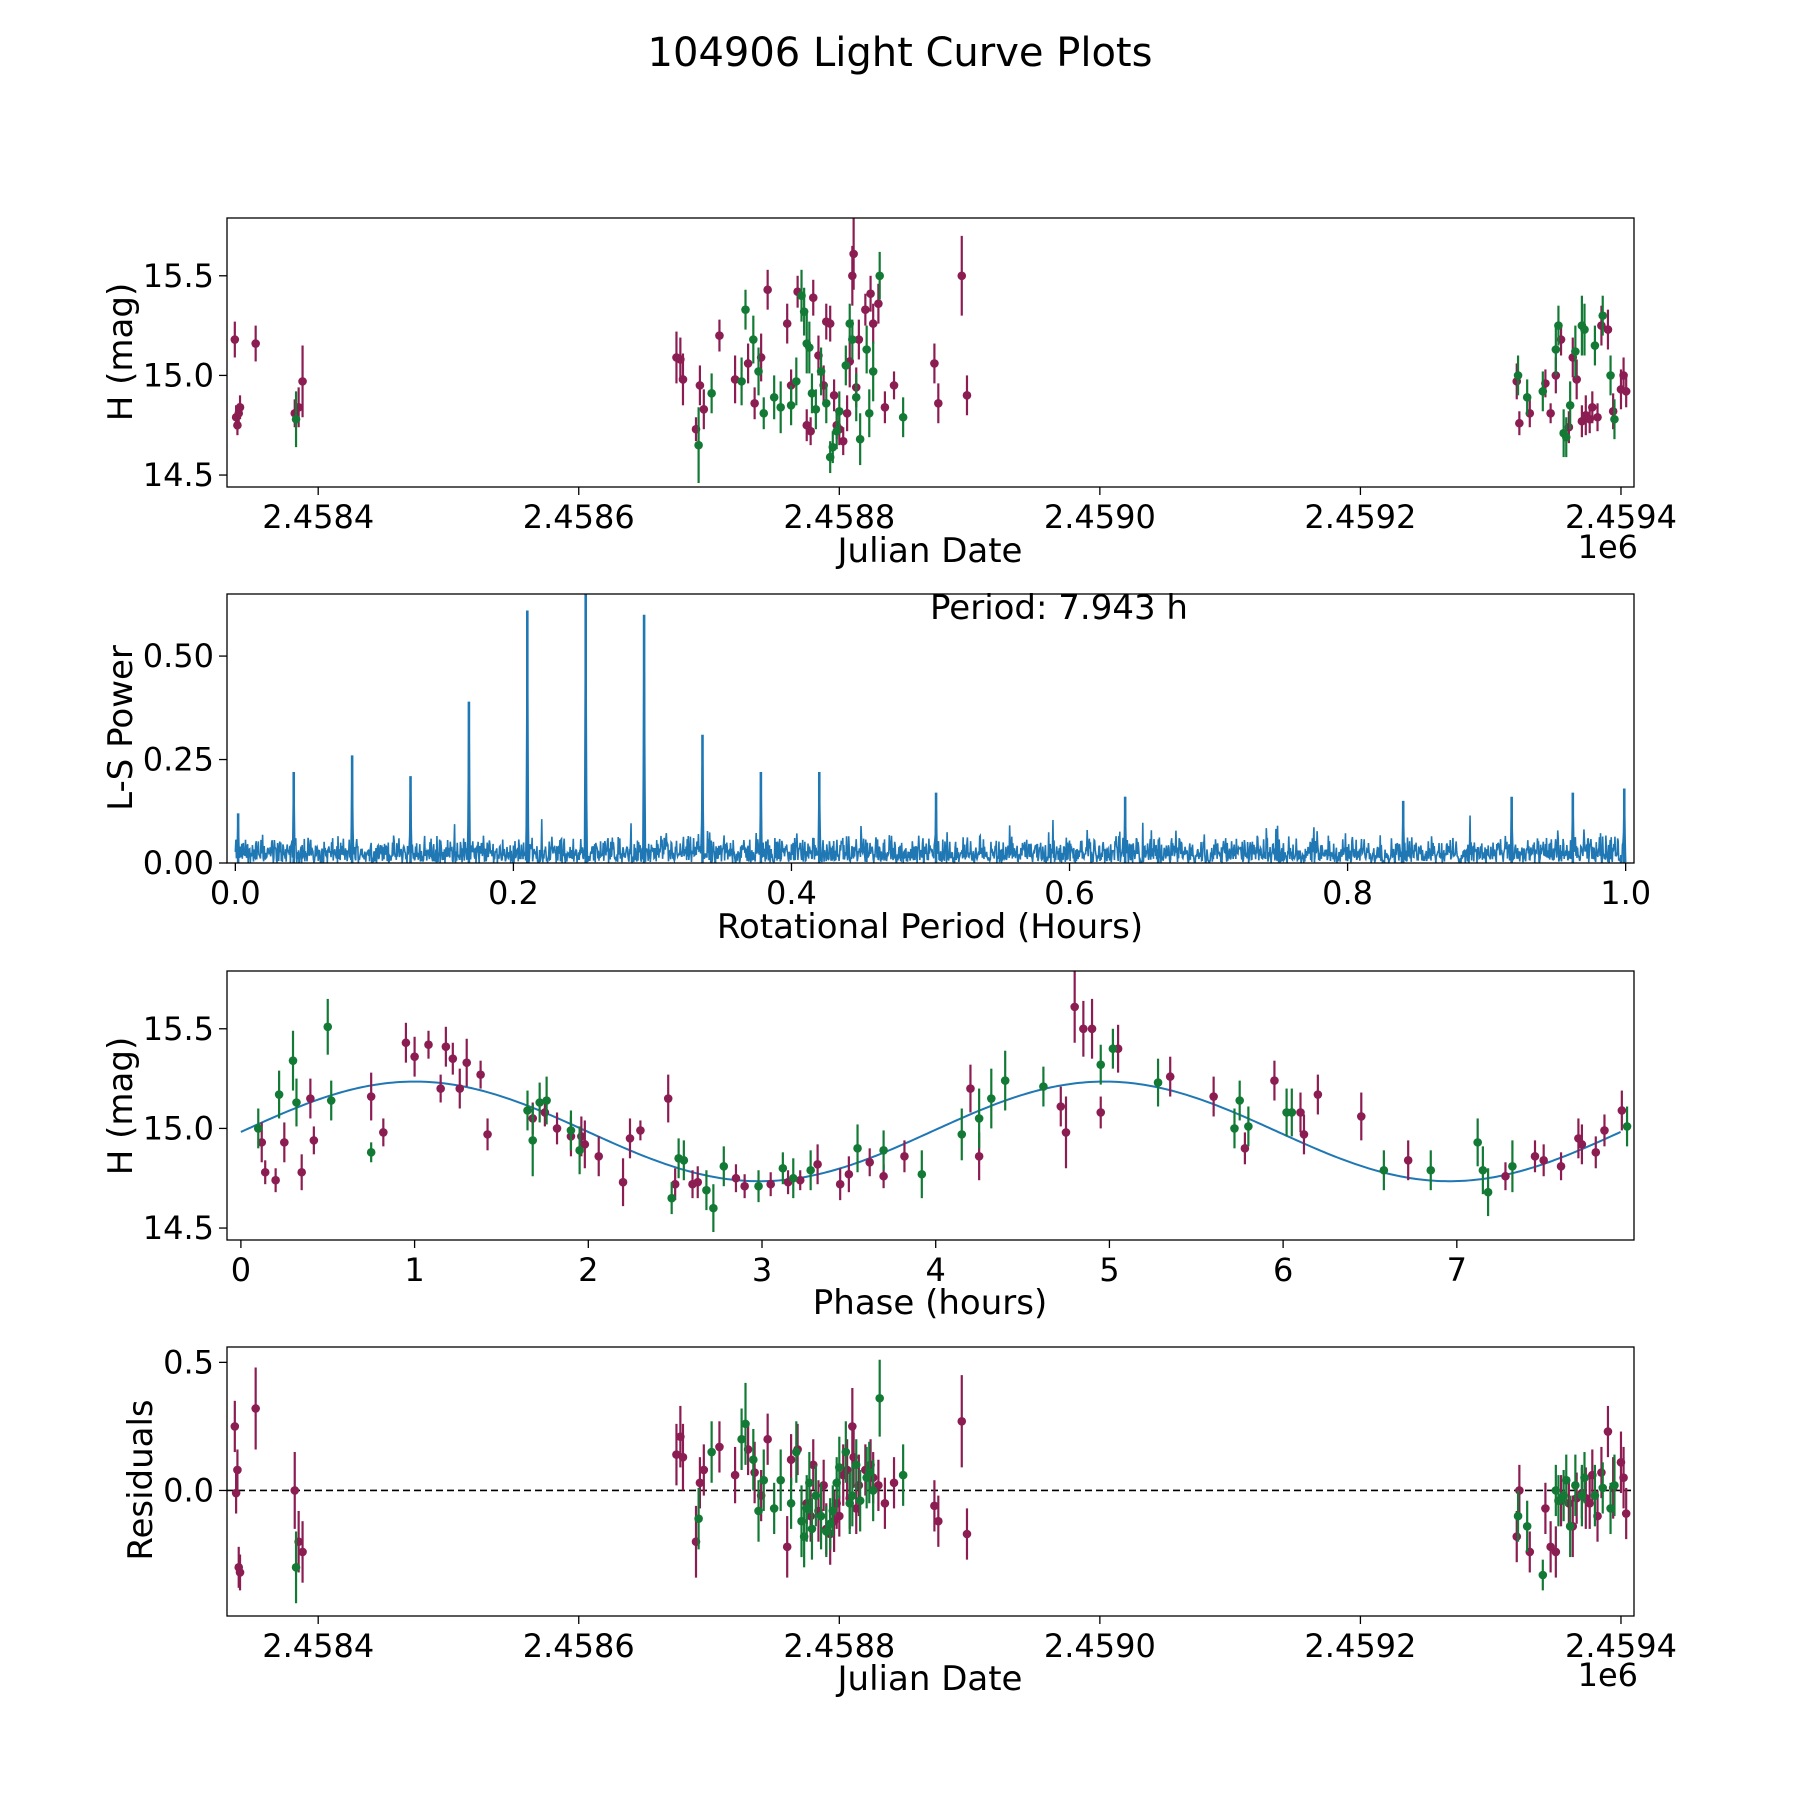 The image size is (1800, 1800). Describe the element at coordinates (1457, 1270) in the screenshot. I see `phase_fold-xtick-label: 7` at that location.